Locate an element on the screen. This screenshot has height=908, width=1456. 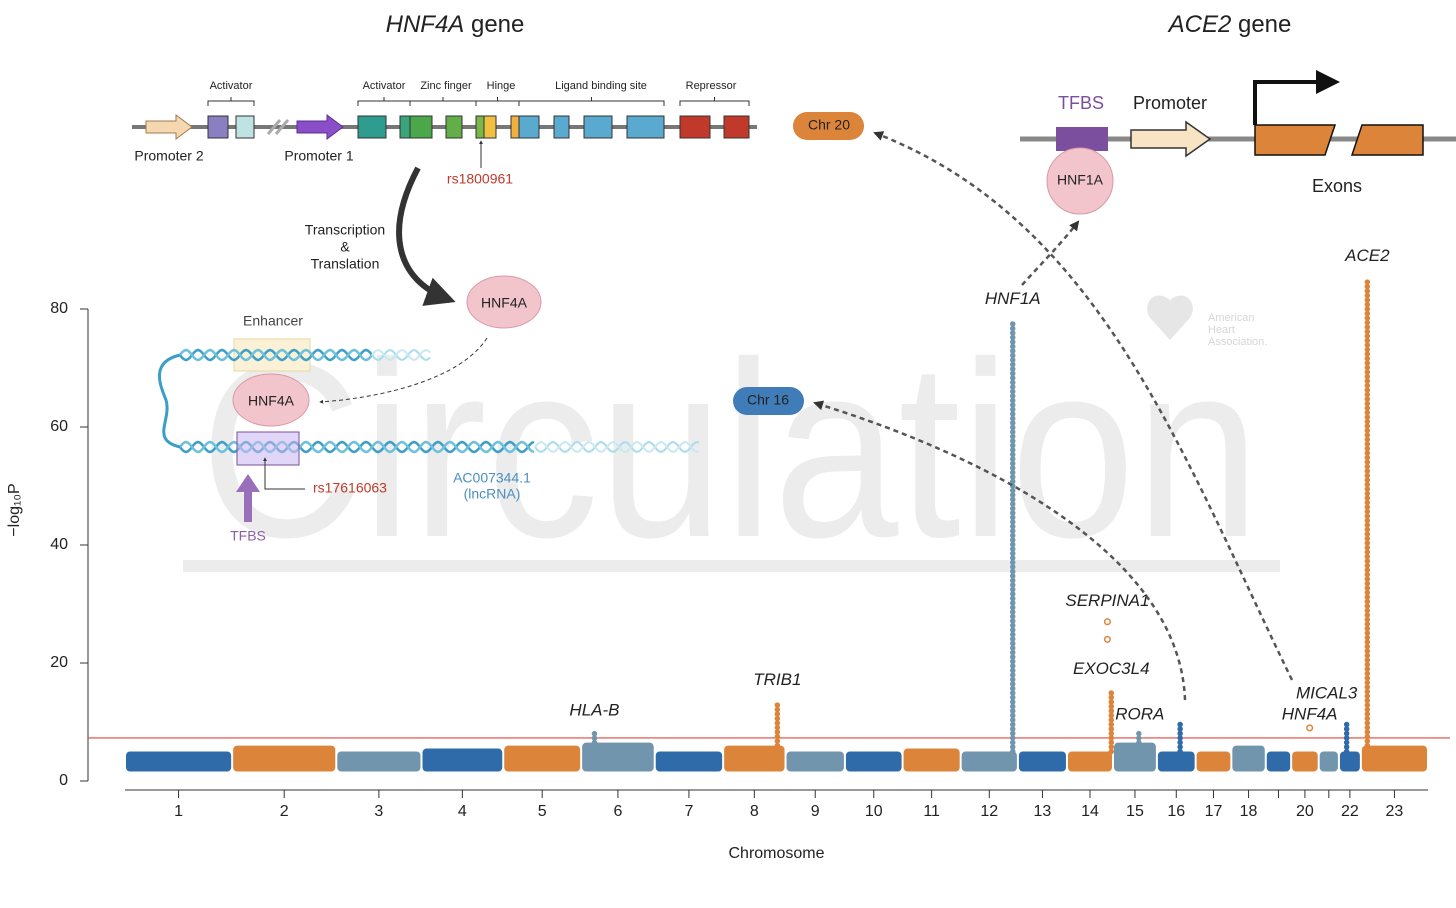
x-tick-label: 18 is located at coordinates (1249, 811).